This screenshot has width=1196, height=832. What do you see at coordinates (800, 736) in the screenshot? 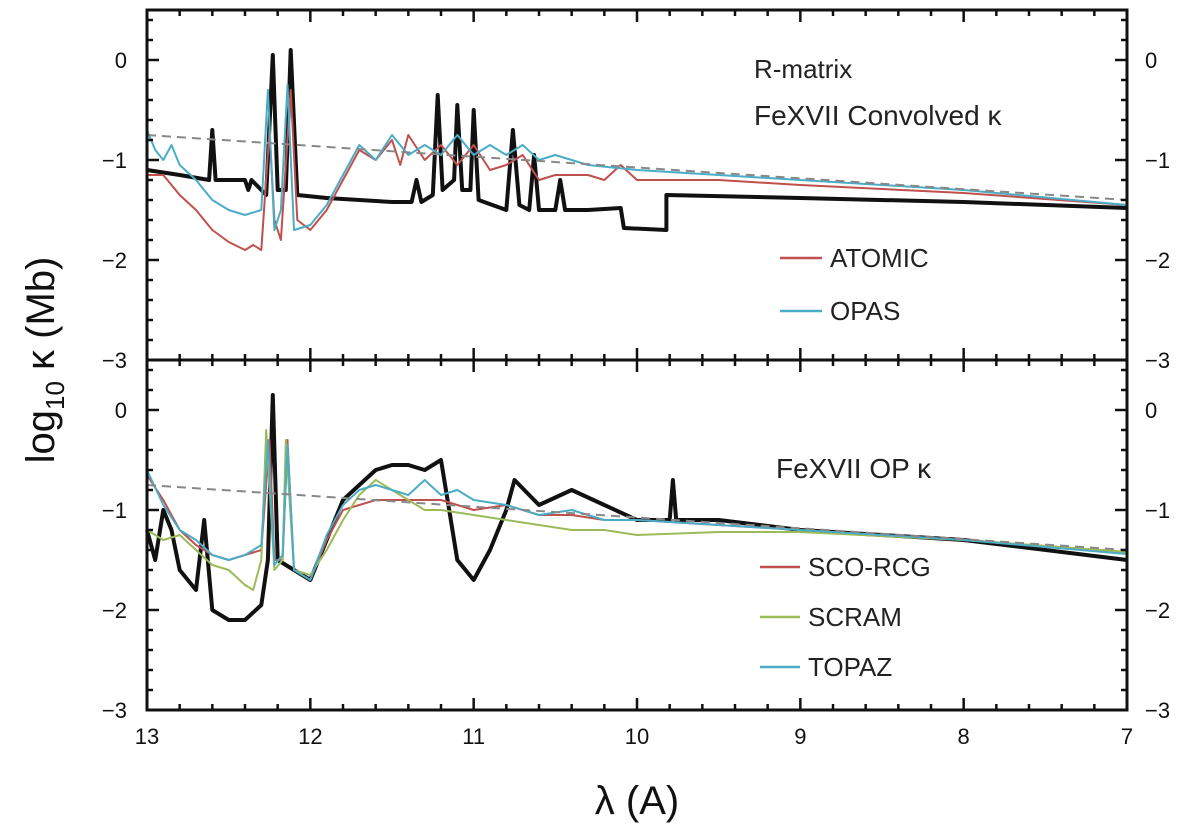
I see `x-tick-label: 9` at bounding box center [800, 736].